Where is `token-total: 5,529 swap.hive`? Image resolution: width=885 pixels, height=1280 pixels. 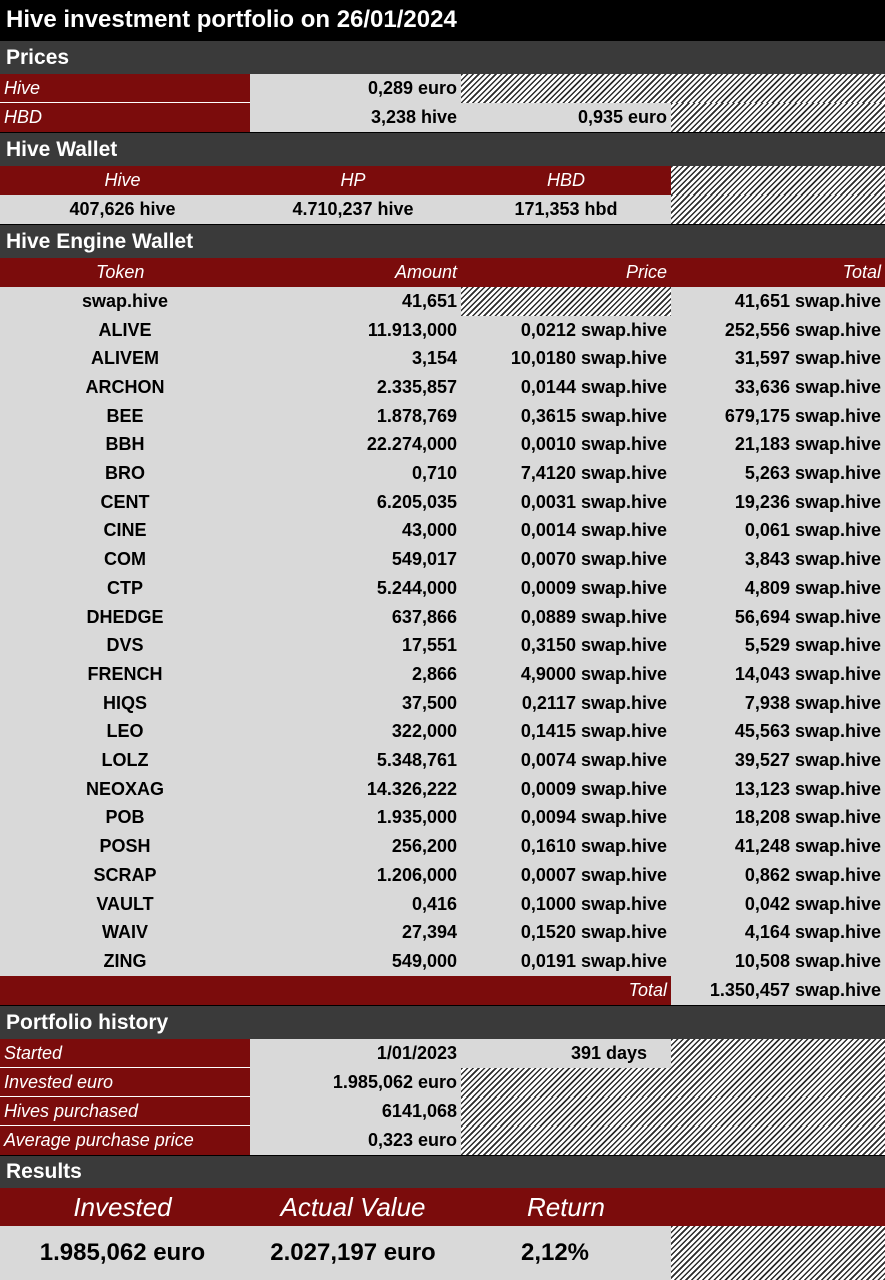 token-total: 5,529 swap.hive is located at coordinates (778, 646).